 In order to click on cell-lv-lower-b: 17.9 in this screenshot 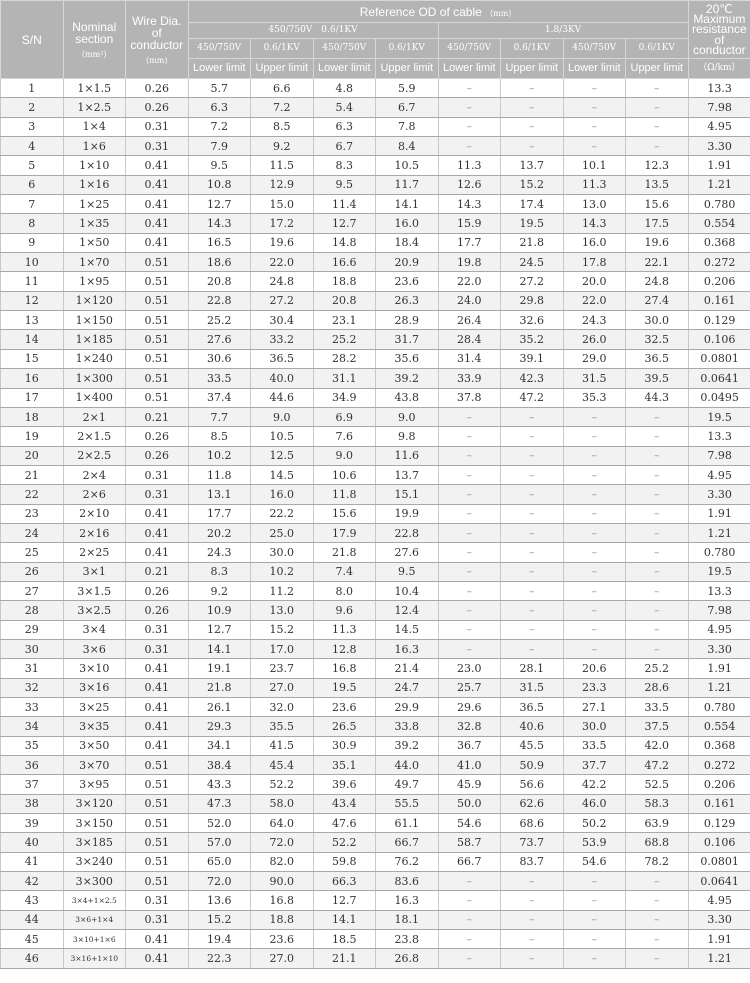, I will do `click(344, 533)`.